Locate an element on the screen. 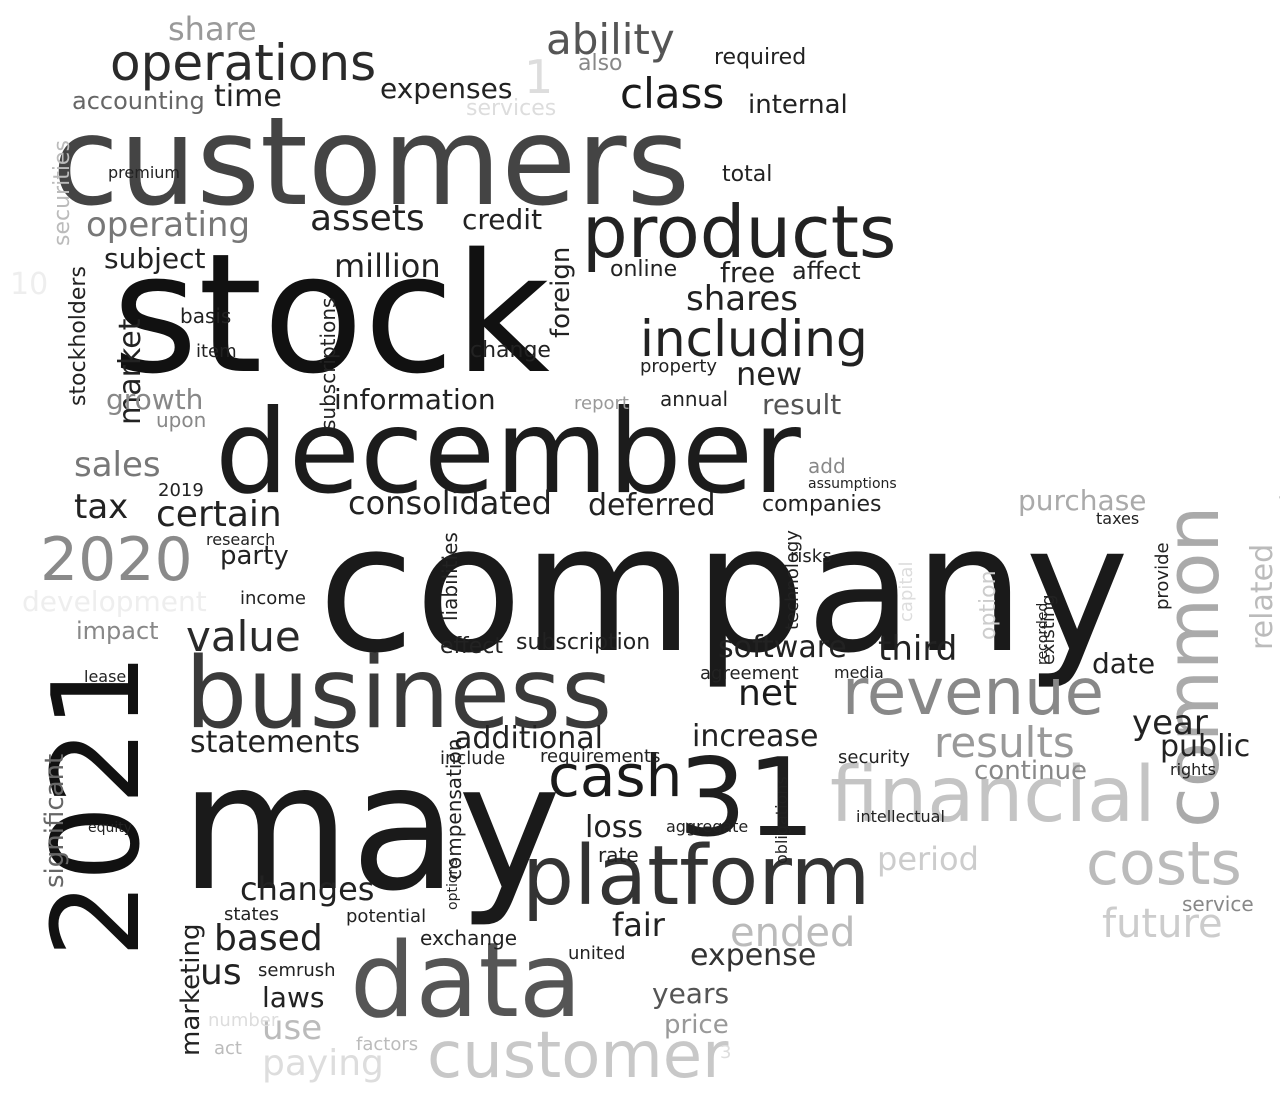 The height and width of the screenshot is (1096, 1280). word: options is located at coordinates (453, 884).